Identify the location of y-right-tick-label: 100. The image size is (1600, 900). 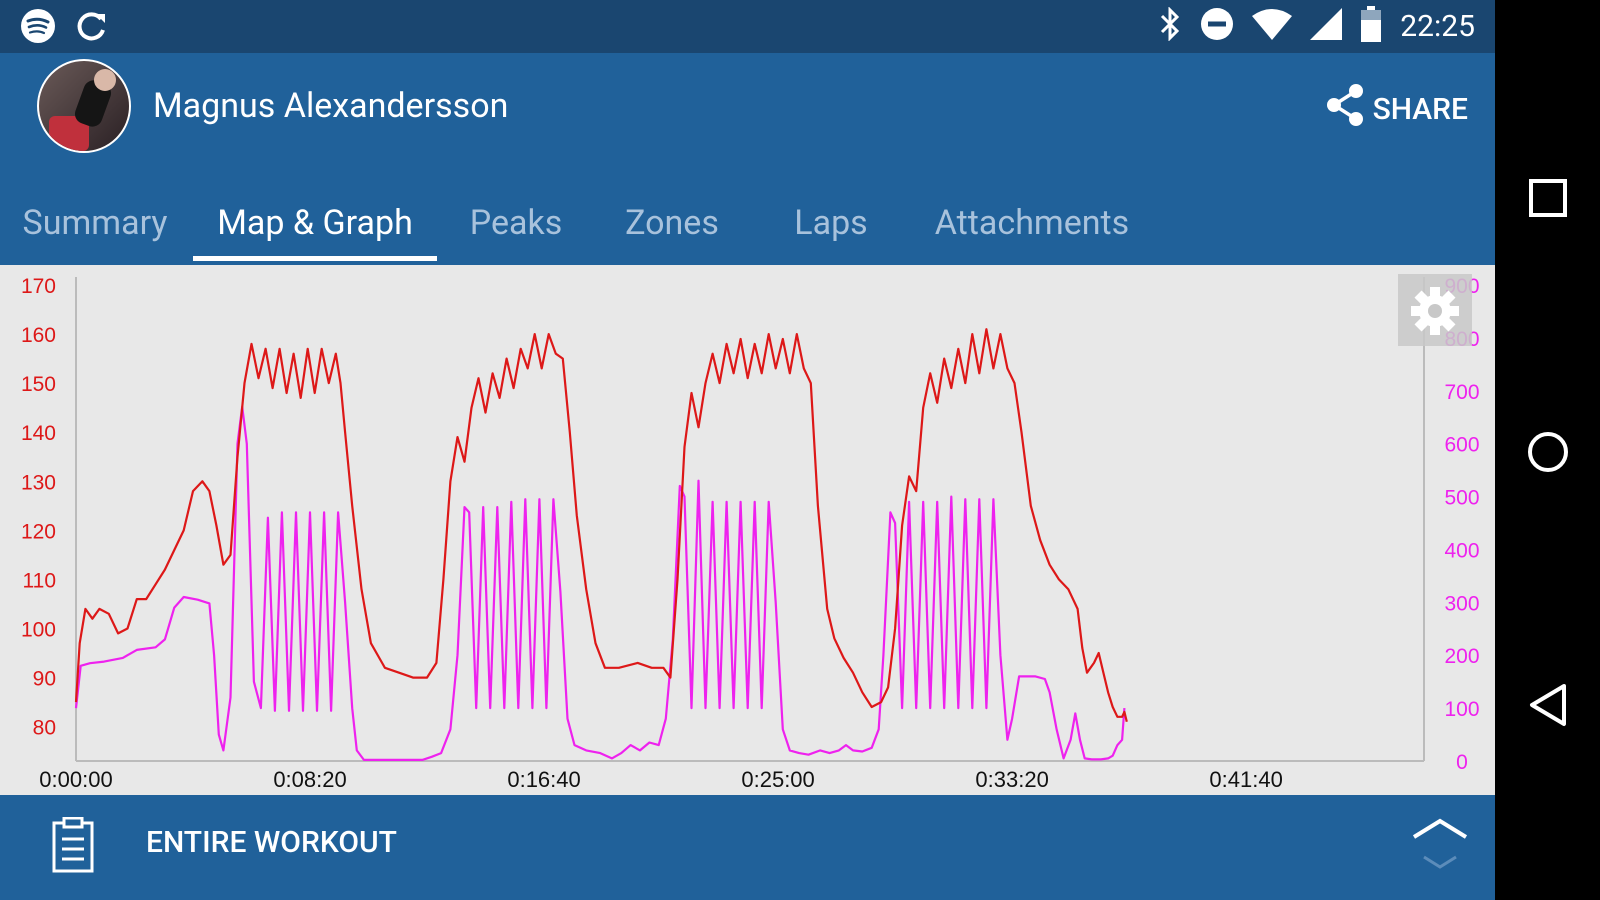
(1461, 709).